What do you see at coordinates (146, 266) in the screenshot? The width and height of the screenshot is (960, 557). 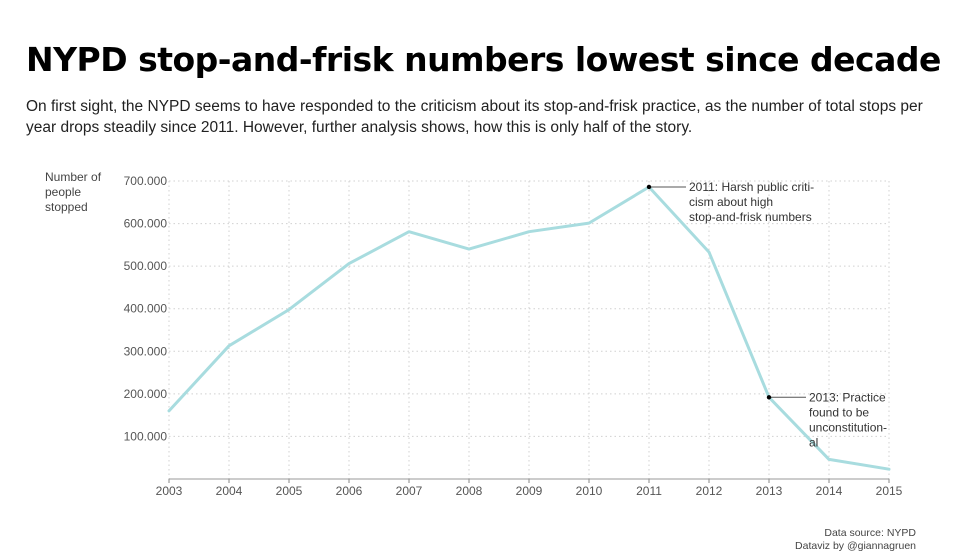 I see `y-tick-label: 500.000` at bounding box center [146, 266].